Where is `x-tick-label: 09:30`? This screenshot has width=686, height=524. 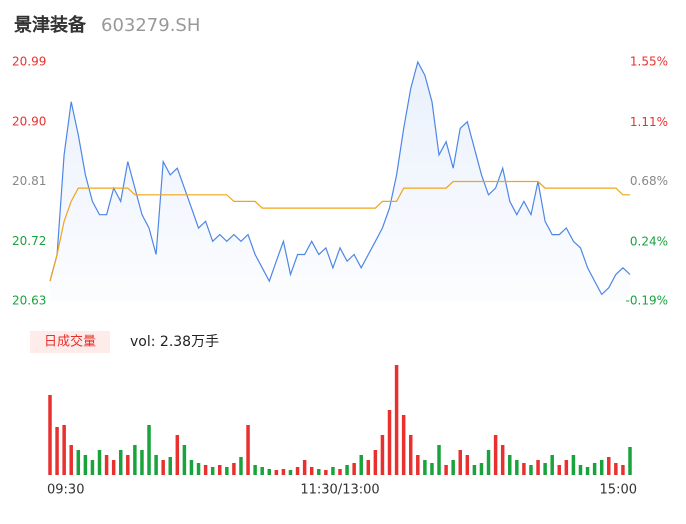 x-tick-label: 09:30 is located at coordinates (65, 490).